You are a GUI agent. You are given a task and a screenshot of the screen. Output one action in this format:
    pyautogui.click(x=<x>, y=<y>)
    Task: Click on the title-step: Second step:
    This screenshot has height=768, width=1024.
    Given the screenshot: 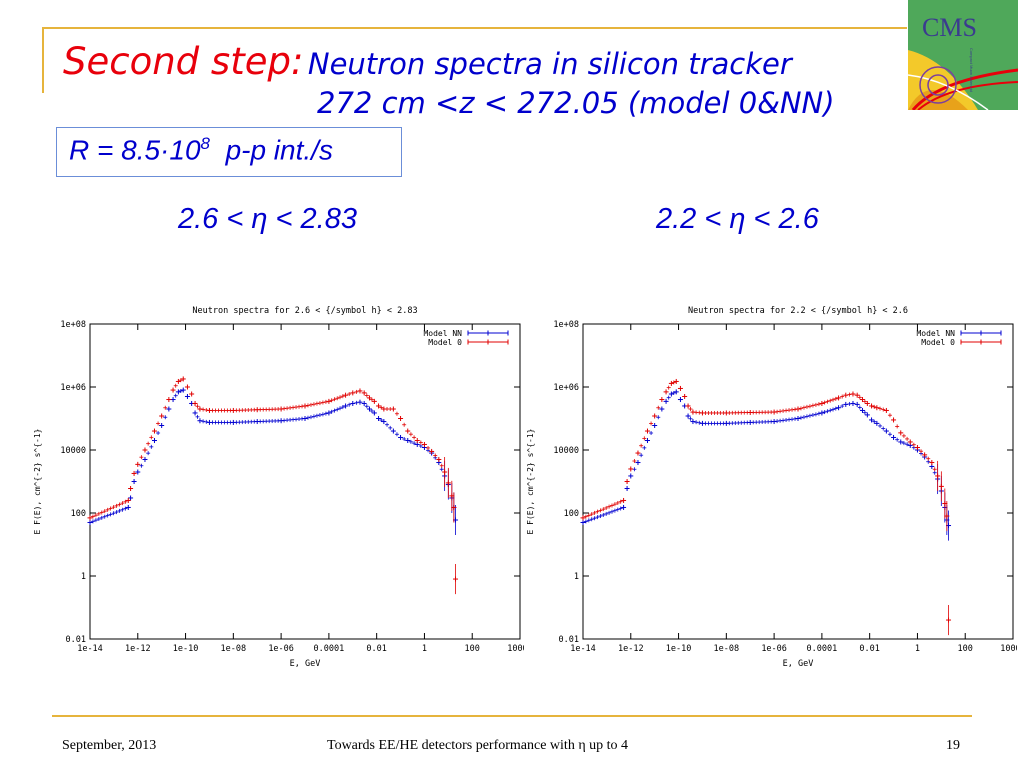 What is the action you would take?
    pyautogui.click(x=183, y=61)
    